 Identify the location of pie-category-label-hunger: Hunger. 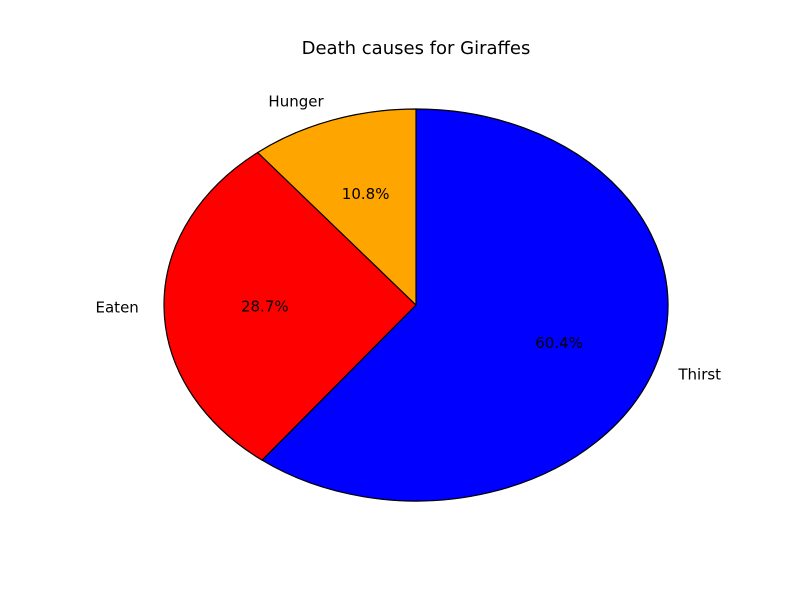
(296, 102).